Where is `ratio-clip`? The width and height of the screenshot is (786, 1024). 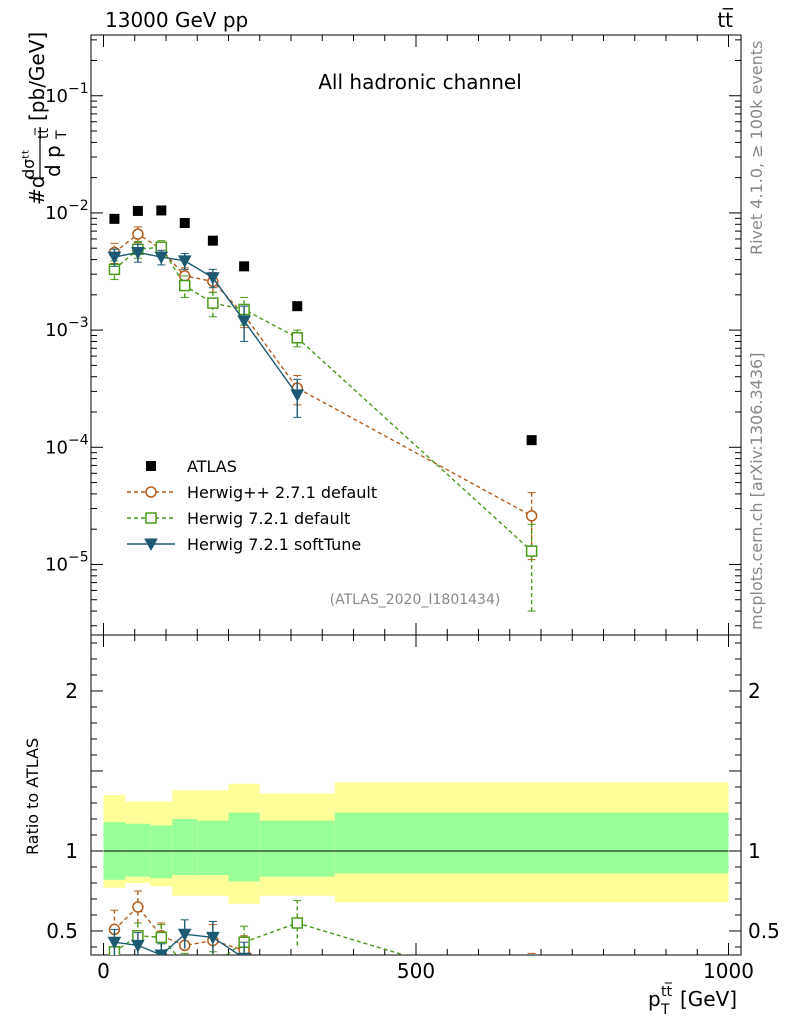 ratio-clip is located at coordinates (322, 944).